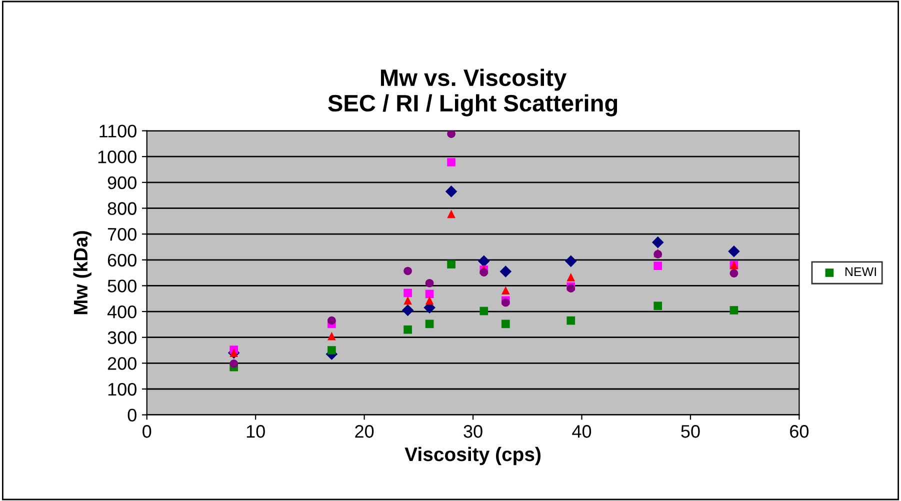 Image resolution: width=901 pixels, height=501 pixels. I want to click on y-tick-label: 500, so click(122, 286).